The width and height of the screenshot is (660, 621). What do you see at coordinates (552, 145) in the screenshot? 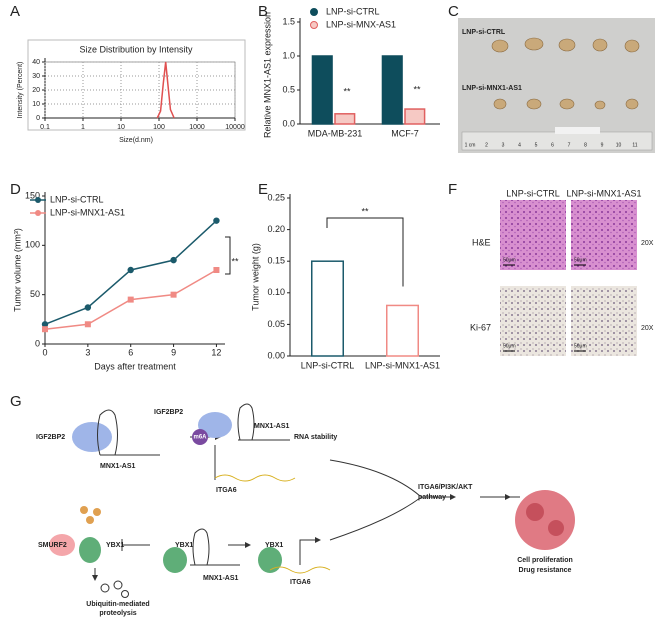
I see `ruler-label: 6` at bounding box center [552, 145].